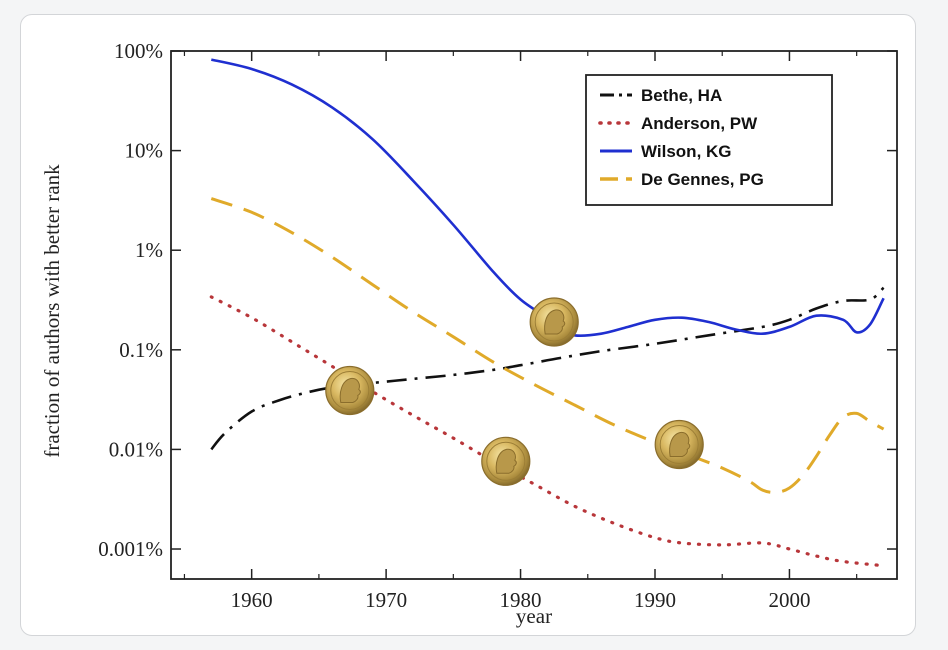  What do you see at coordinates (702, 179) in the screenshot?
I see `legend-label-de-gennes-pg: De Gennes, PG` at bounding box center [702, 179].